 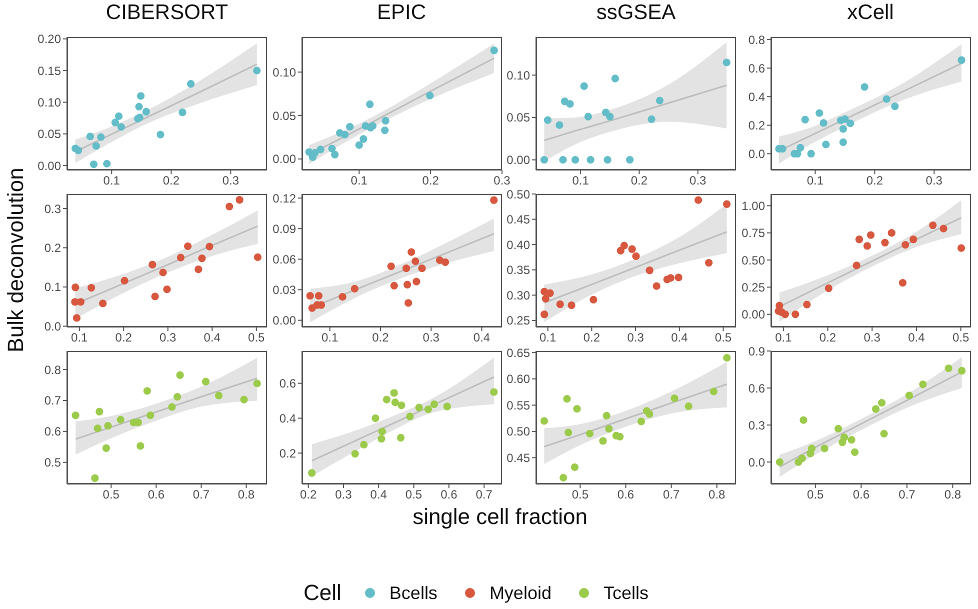 I want to click on y-tick-label: 0.6, so click(x=756, y=388).